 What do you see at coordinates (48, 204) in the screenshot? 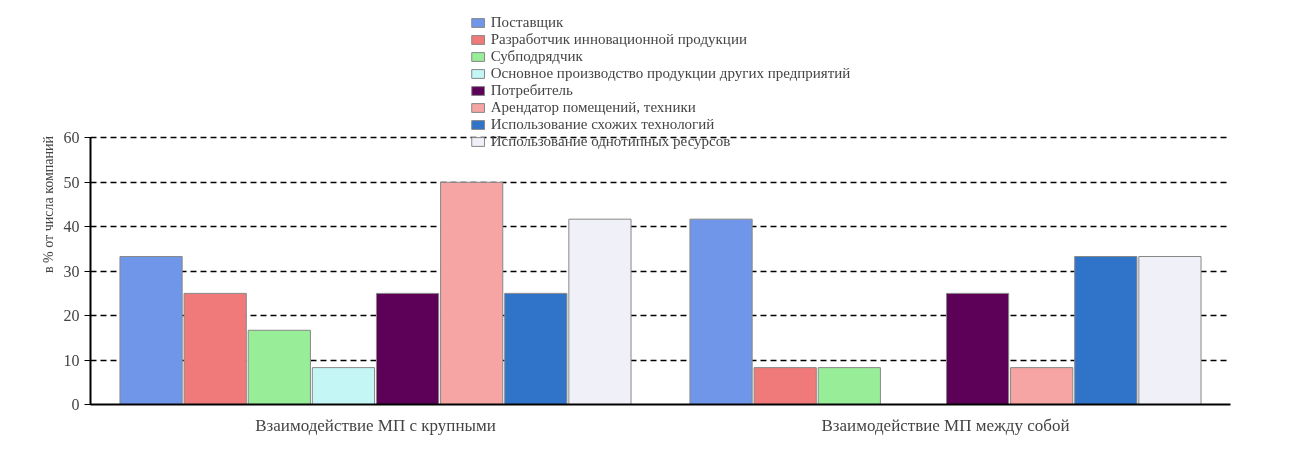
I see `y-axis-title: в % от числа компаний` at bounding box center [48, 204].